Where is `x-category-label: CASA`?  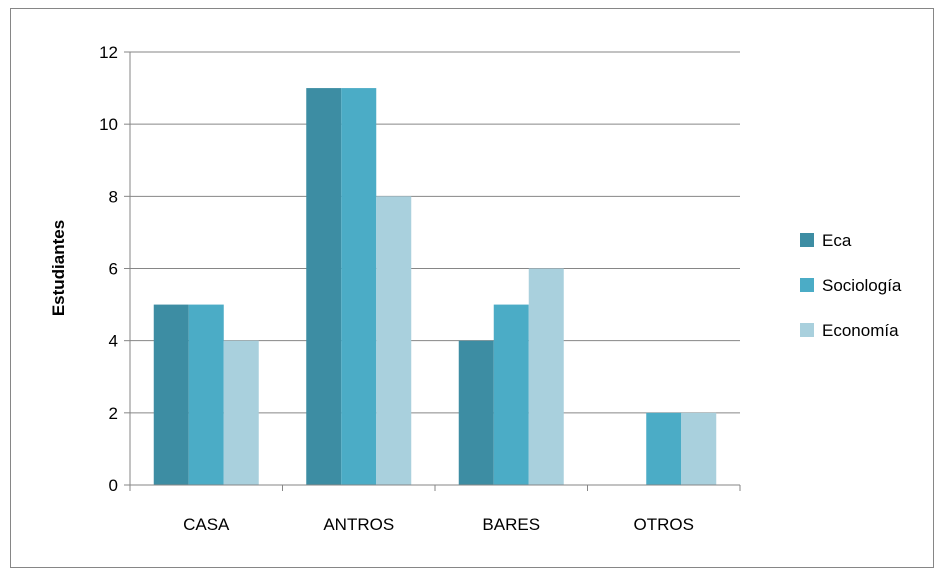
x-category-label: CASA is located at coordinates (206, 524).